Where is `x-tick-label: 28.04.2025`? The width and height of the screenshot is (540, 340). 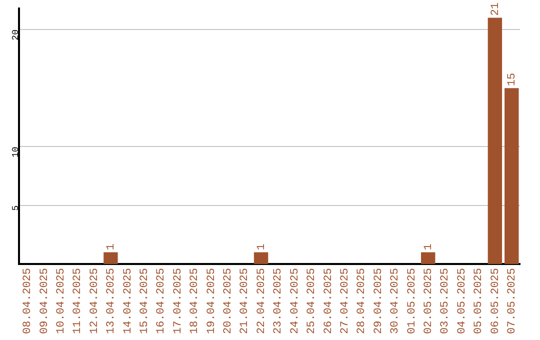
x-tick-label: 28.04.2025 is located at coordinates (362, 301).